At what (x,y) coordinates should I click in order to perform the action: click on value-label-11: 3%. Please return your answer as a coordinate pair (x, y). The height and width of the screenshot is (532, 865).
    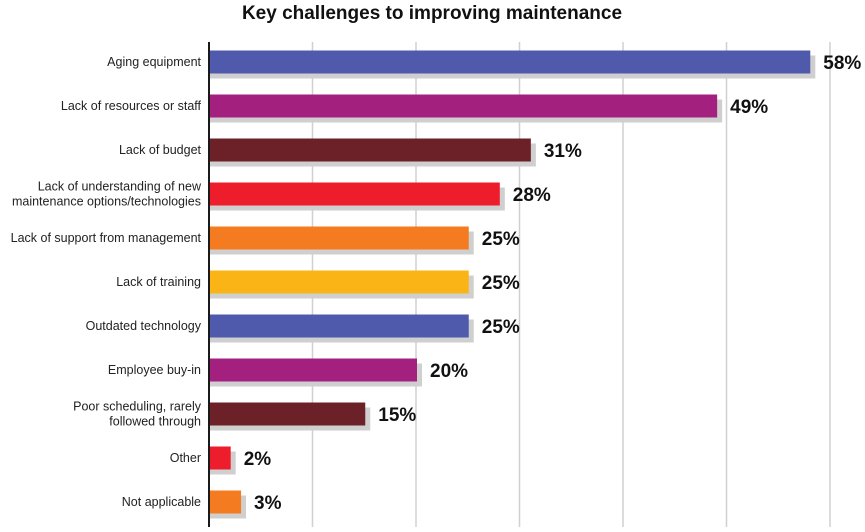
    Looking at the image, I should click on (268, 503).